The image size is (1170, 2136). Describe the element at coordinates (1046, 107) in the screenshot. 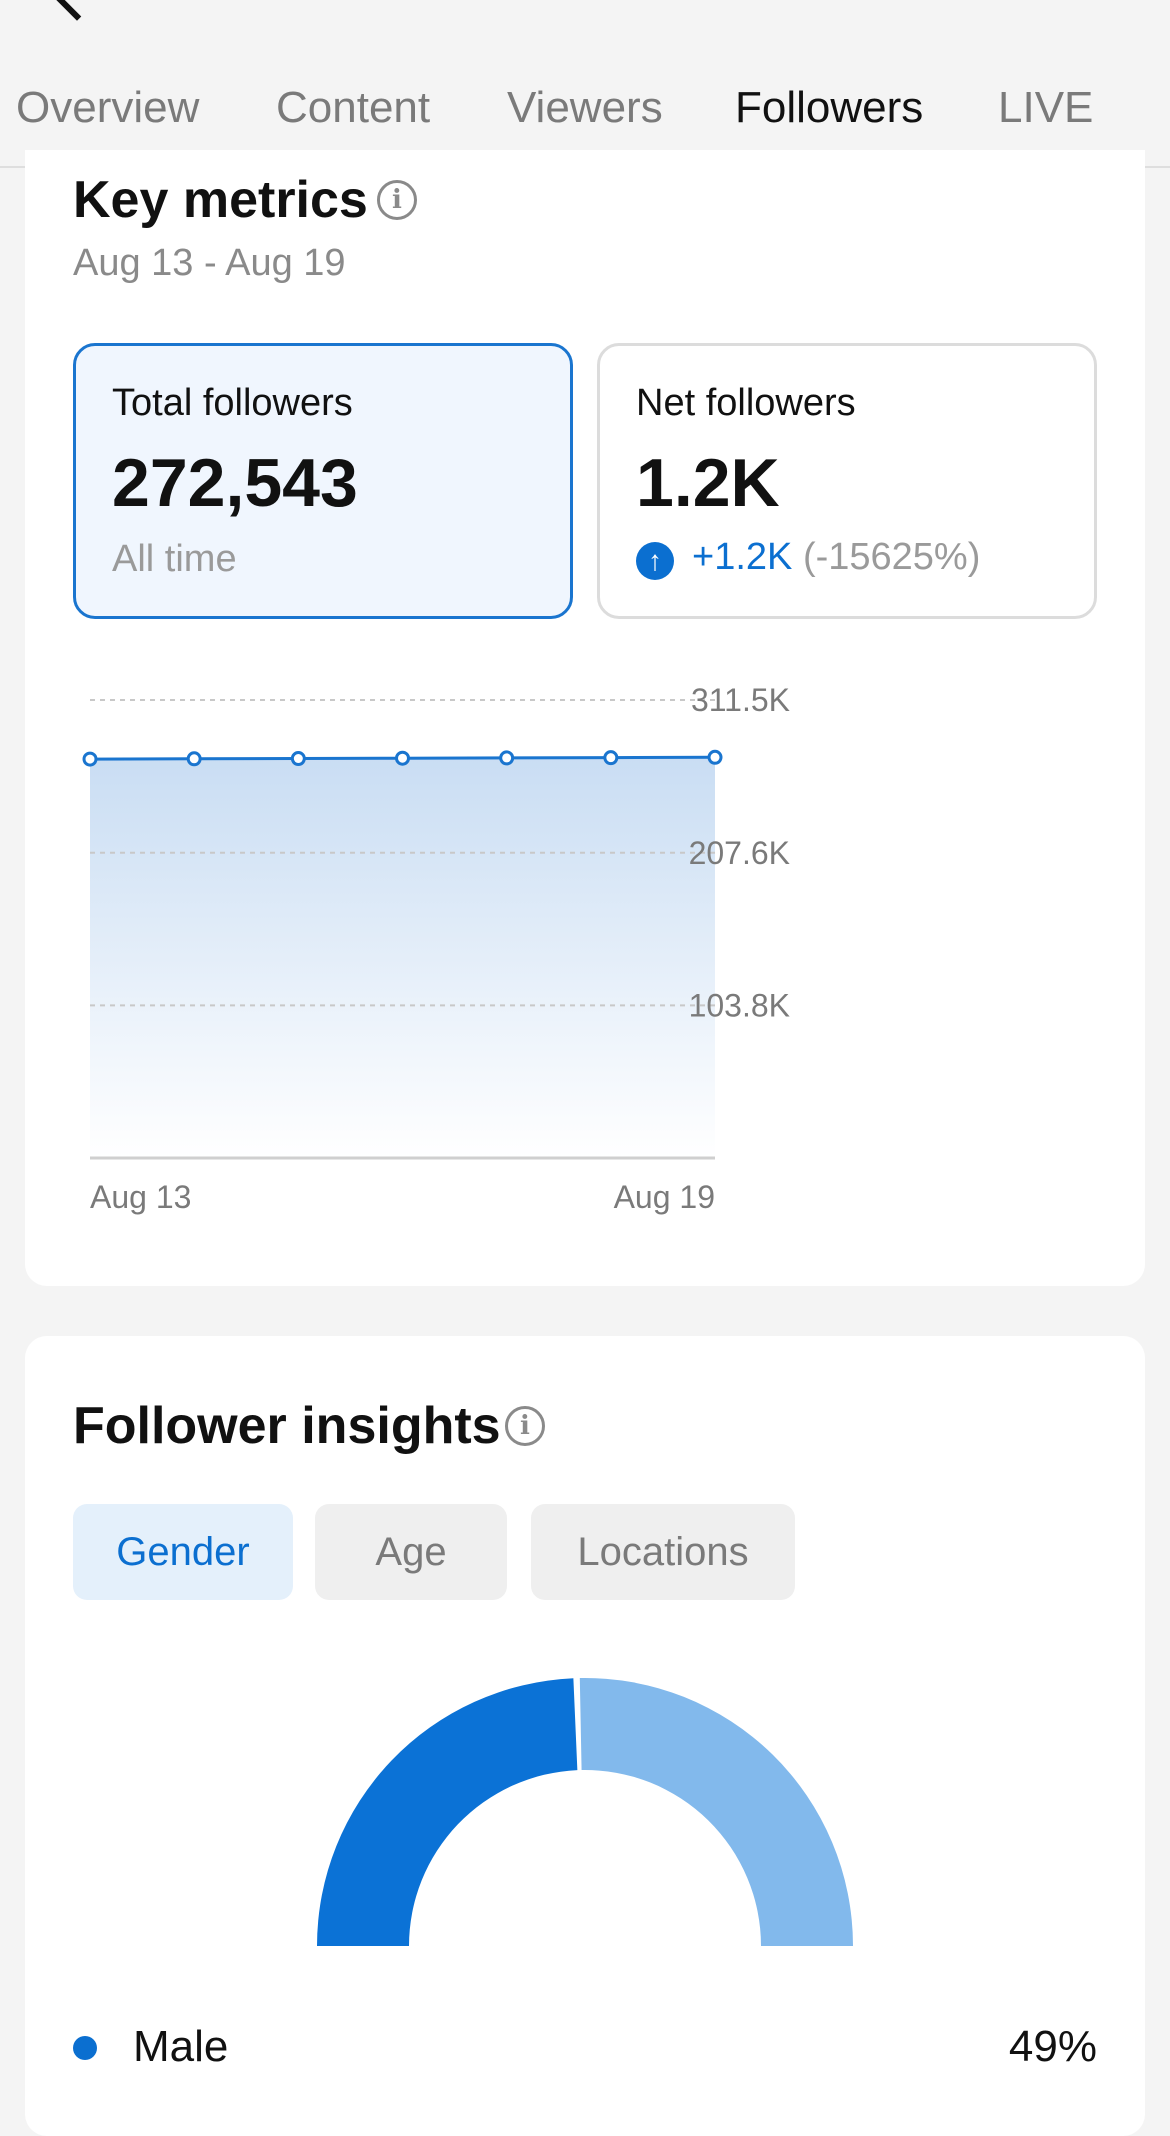

I see `tab-live: LIVE` at that location.